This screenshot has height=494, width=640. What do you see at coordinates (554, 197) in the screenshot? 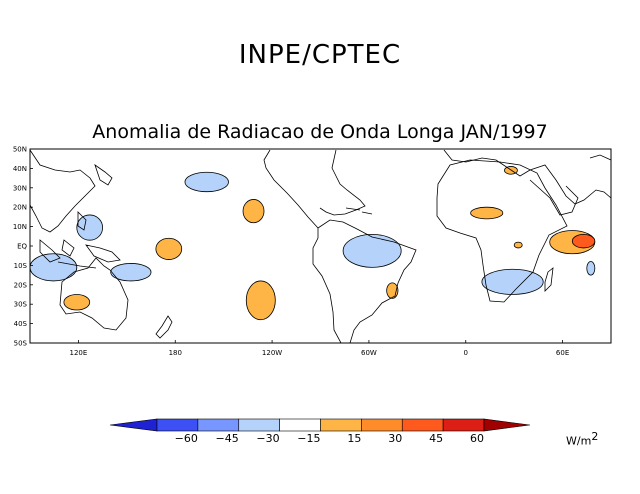
I see `coast-arabia` at bounding box center [554, 197].